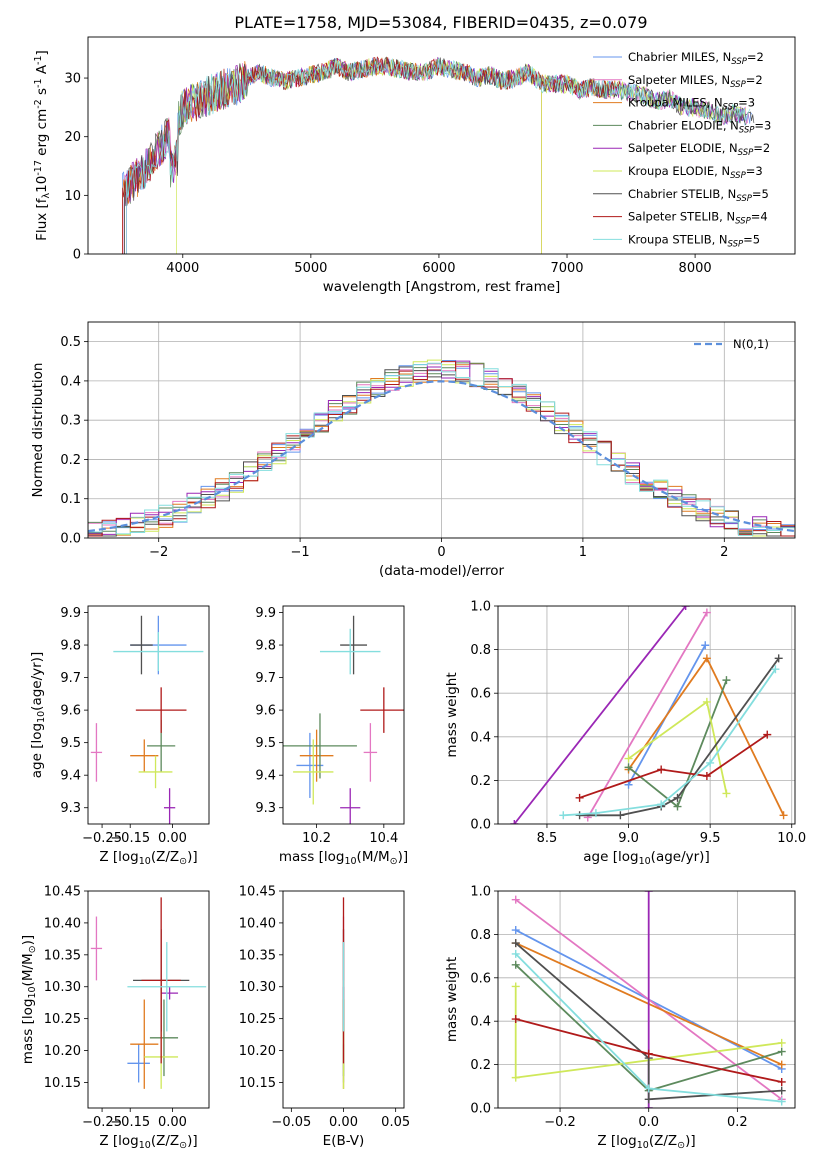 The width and height of the screenshot is (819, 1170). Describe the element at coordinates (42, 145) in the screenshot. I see `spectrum-ylabel: Flux [fλ10-17 erg cm-2 s-1 A-1]` at that location.